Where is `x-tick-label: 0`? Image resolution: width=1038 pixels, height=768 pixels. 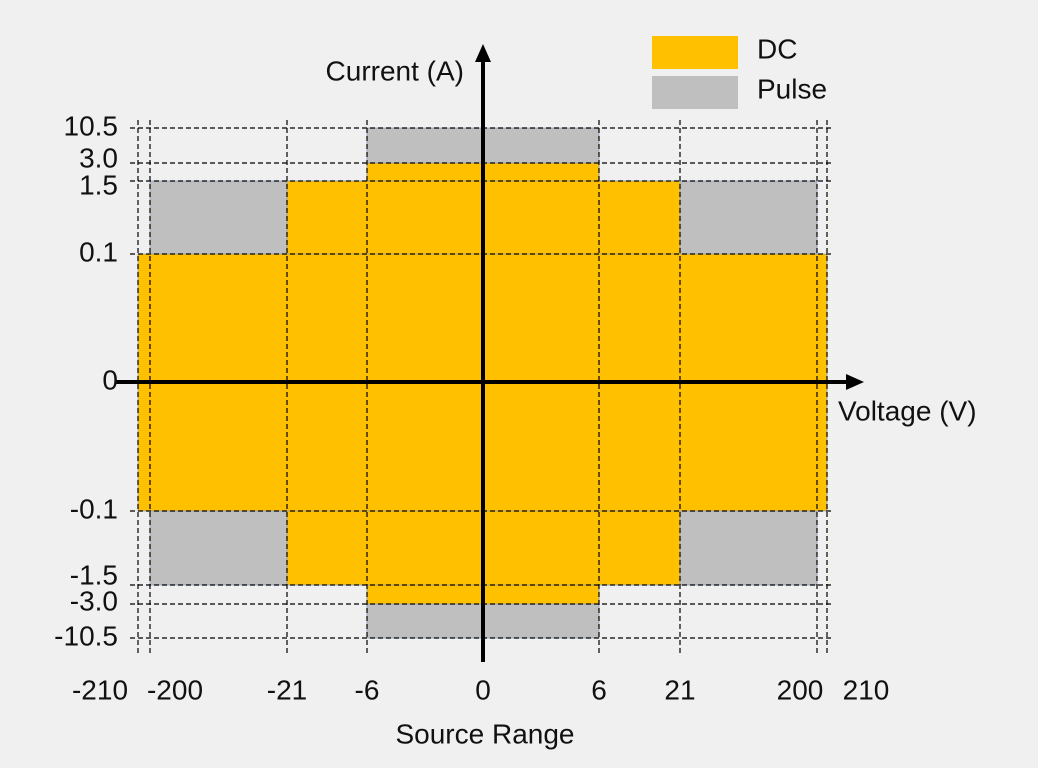
x-tick-label: 0 is located at coordinates (483, 689).